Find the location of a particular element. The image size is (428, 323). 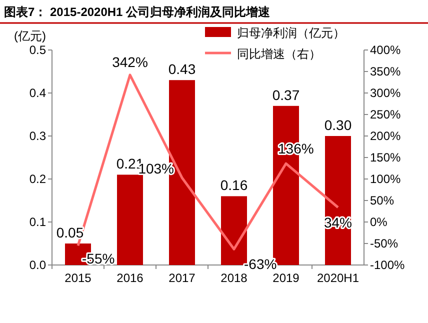

y-tick-label: 0.0 is located at coordinates (37, 265).